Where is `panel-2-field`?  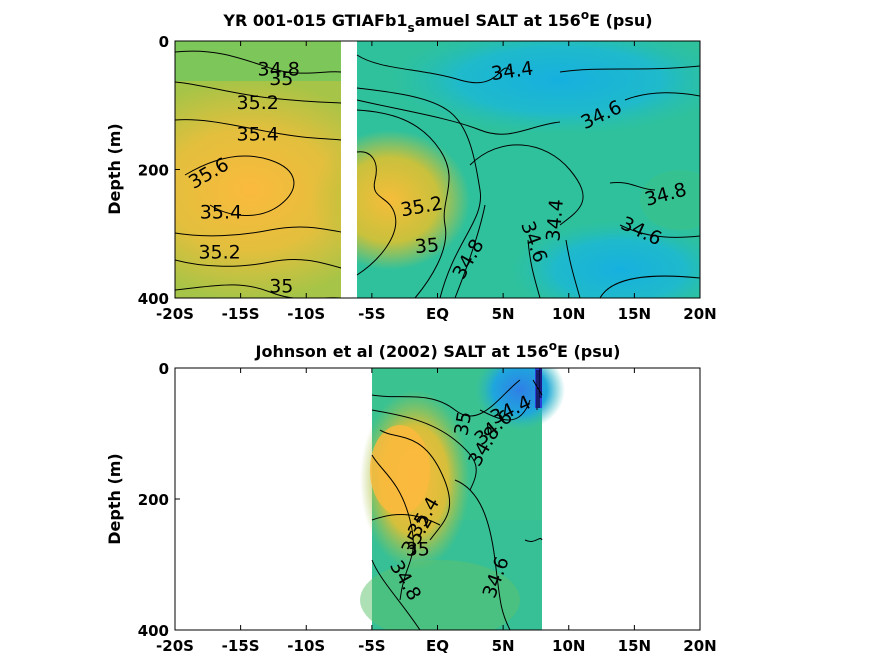
panel-2-field is located at coordinates (462, 499).